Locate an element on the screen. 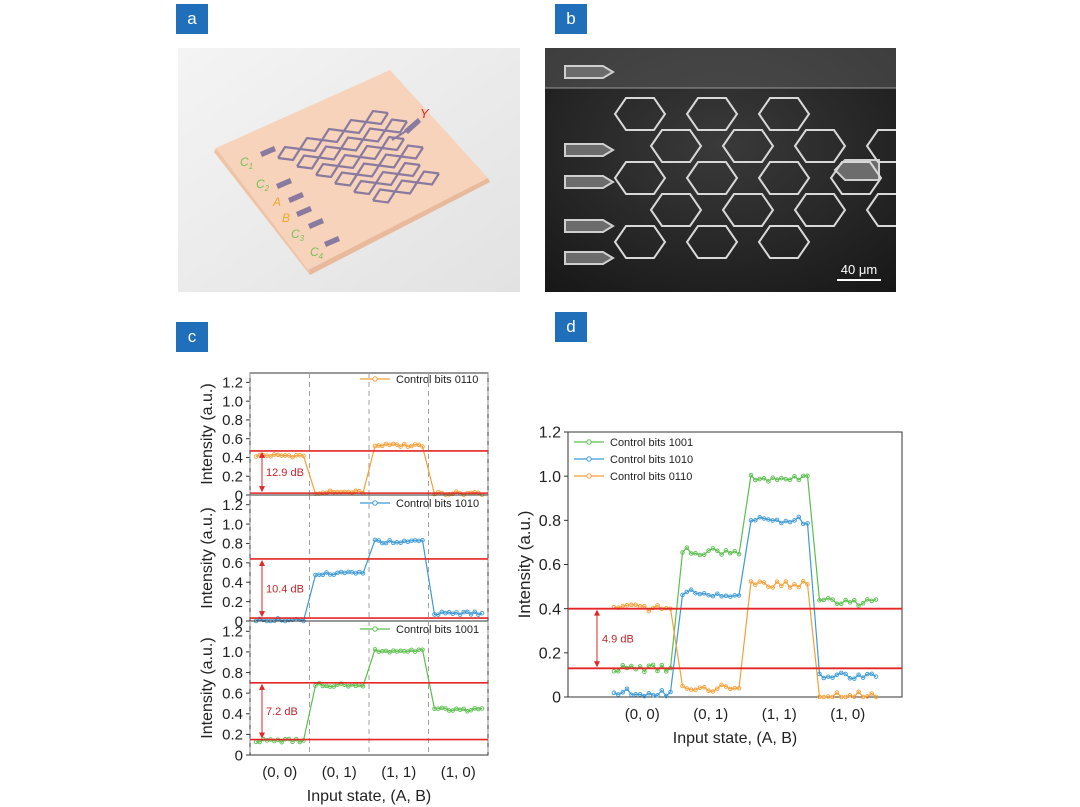 Image resolution: width=1080 pixels, height=807 pixels. y-tick-label: 1.0 is located at coordinates (232, 524).